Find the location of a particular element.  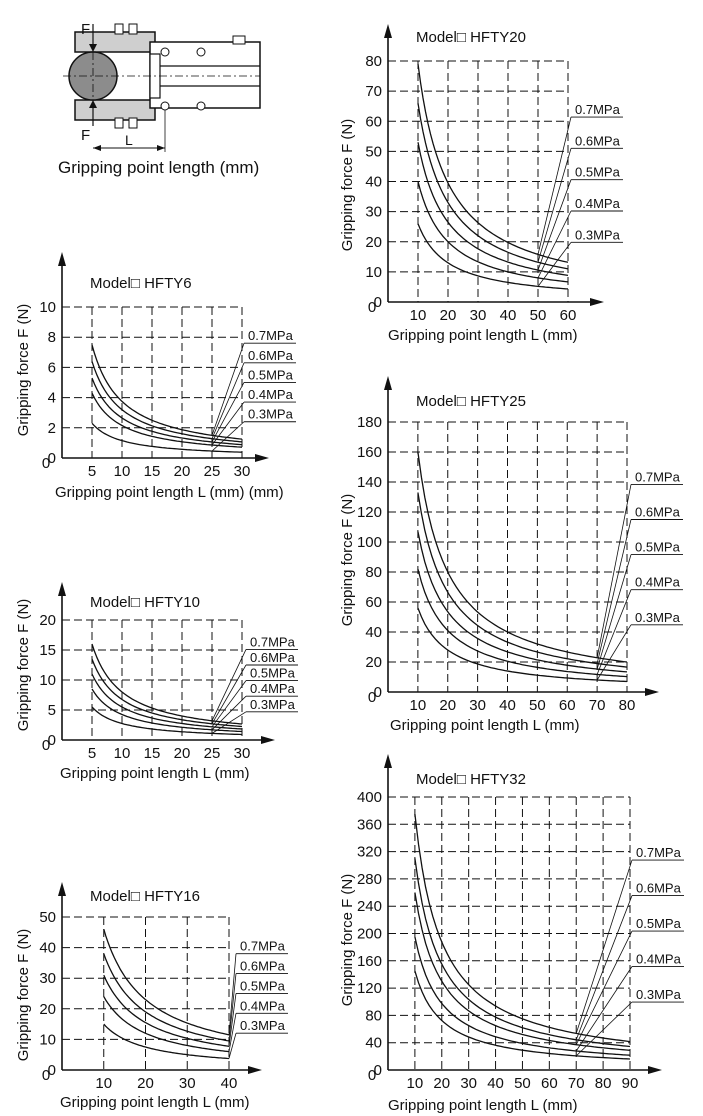

y-tick-label: 200 is located at coordinates (369, 934).